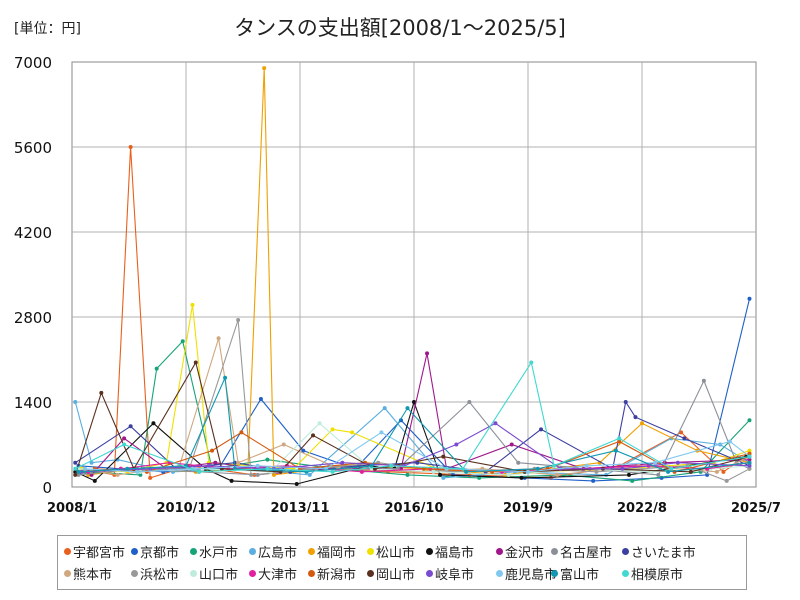 This screenshot has height=600, width=800. Describe the element at coordinates (396, 553) in the screenshot. I see `legend-label: 松山市` at that location.